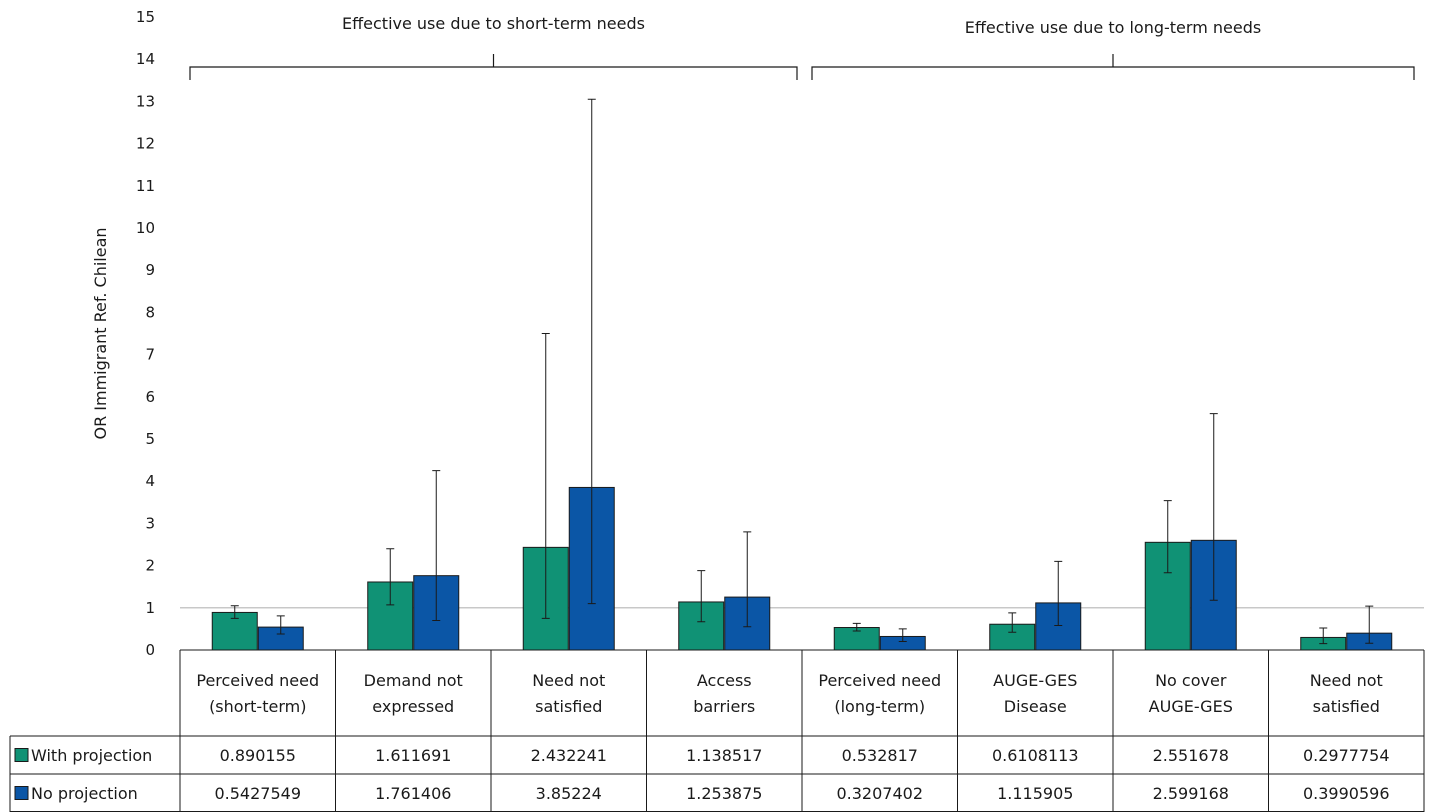 Image resolution: width=1431 pixels, height=812 pixels. What do you see at coordinates (413, 680) in the screenshot?
I see `category-label: Demand not` at bounding box center [413, 680].